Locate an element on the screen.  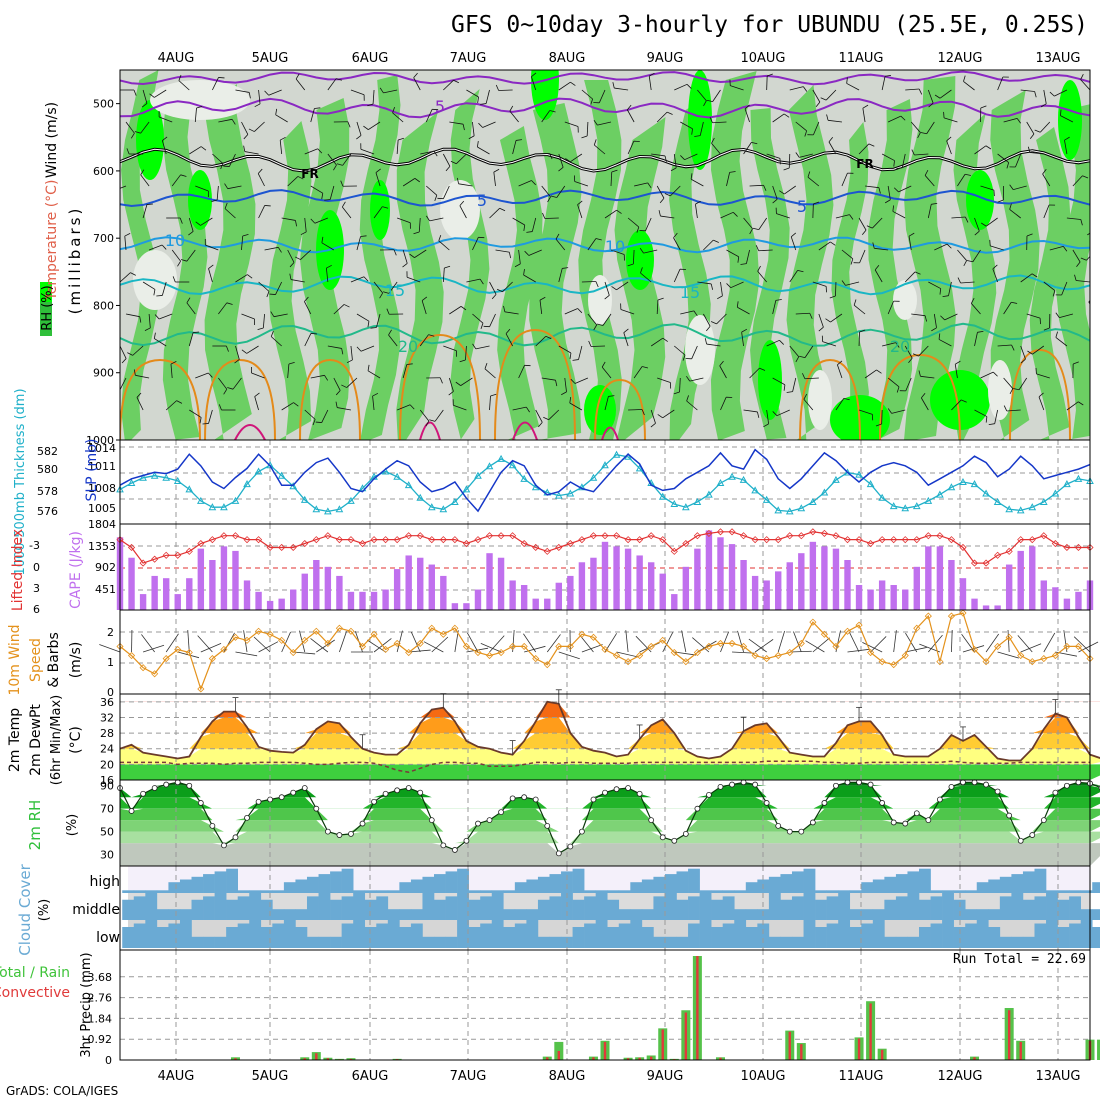
precip-tick-label: 0 is located at coordinates (108, 1060).